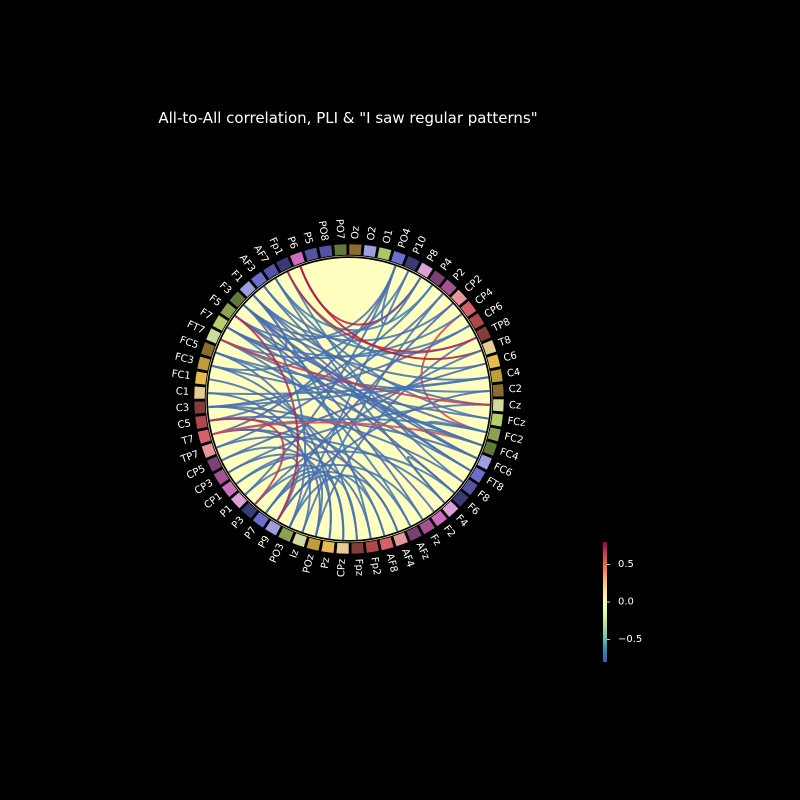 The image size is (800, 800). I want to click on node-label-pz: Pz, so click(326, 563).